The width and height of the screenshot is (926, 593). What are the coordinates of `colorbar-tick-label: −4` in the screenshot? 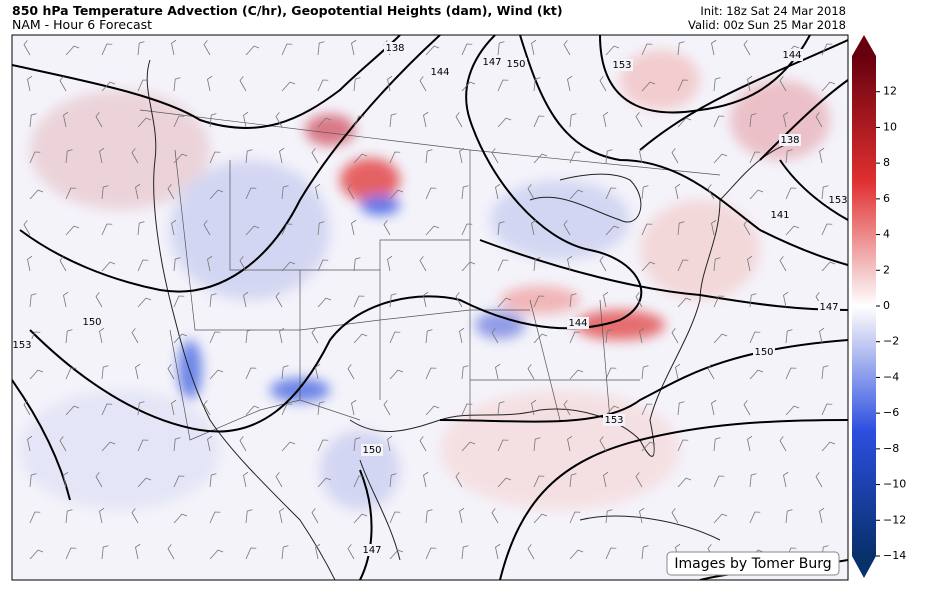 It's located at (891, 376).